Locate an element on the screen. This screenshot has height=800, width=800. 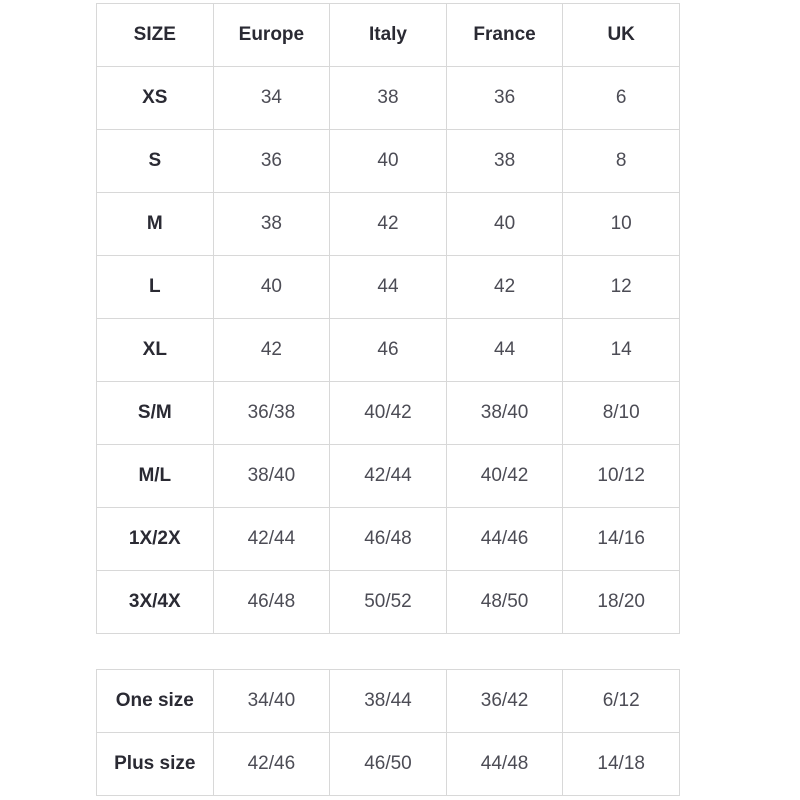
table-row-plus-size: Plus size 42/46 46/50 44/48 14/18 is located at coordinates (388, 764).